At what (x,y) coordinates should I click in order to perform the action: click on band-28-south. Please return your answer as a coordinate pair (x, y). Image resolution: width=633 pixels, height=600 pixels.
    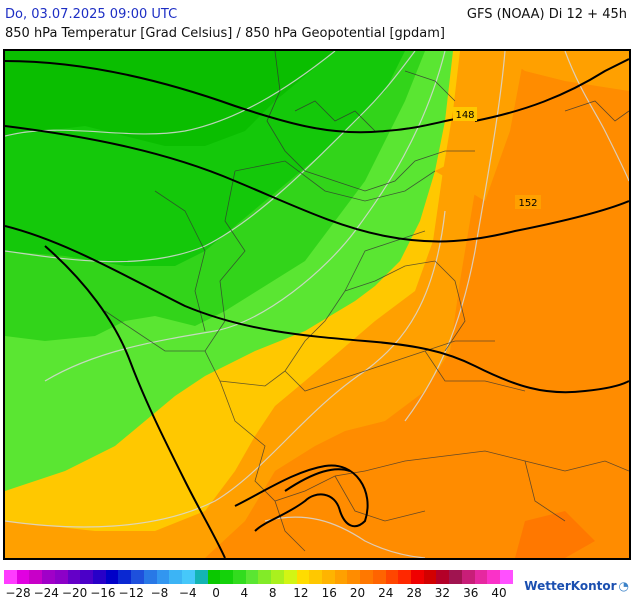
    Looking at the image, I should click on (555, 534).